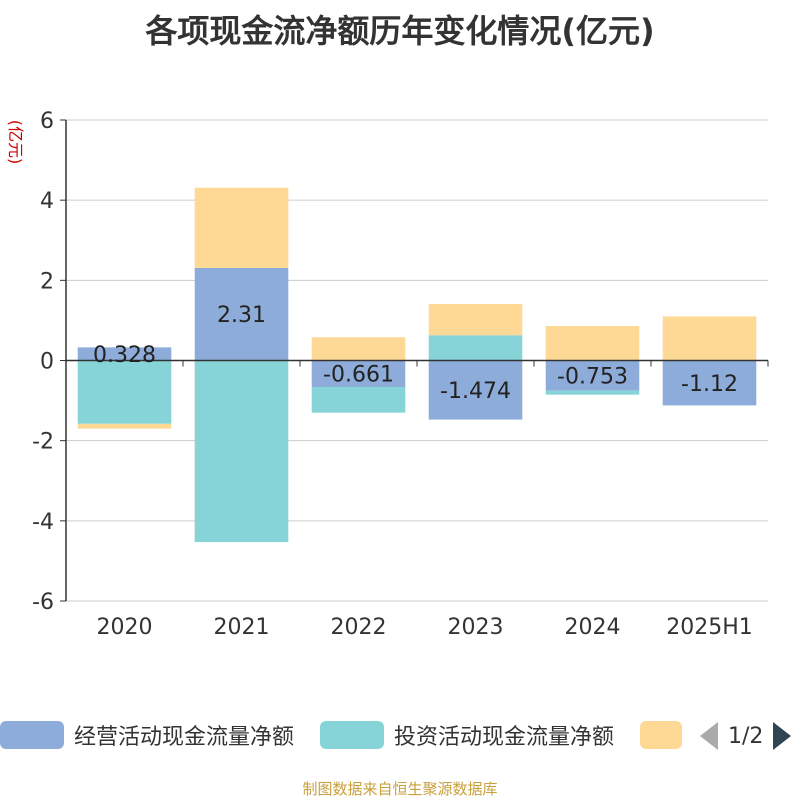 The image size is (800, 800). I want to click on x-tick-label: 2020, so click(125, 627).